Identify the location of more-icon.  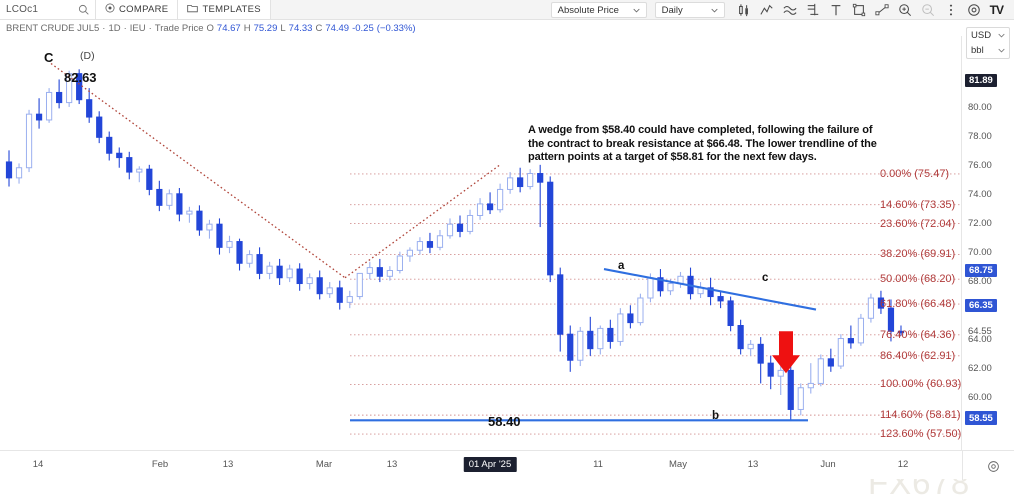
(951, 10).